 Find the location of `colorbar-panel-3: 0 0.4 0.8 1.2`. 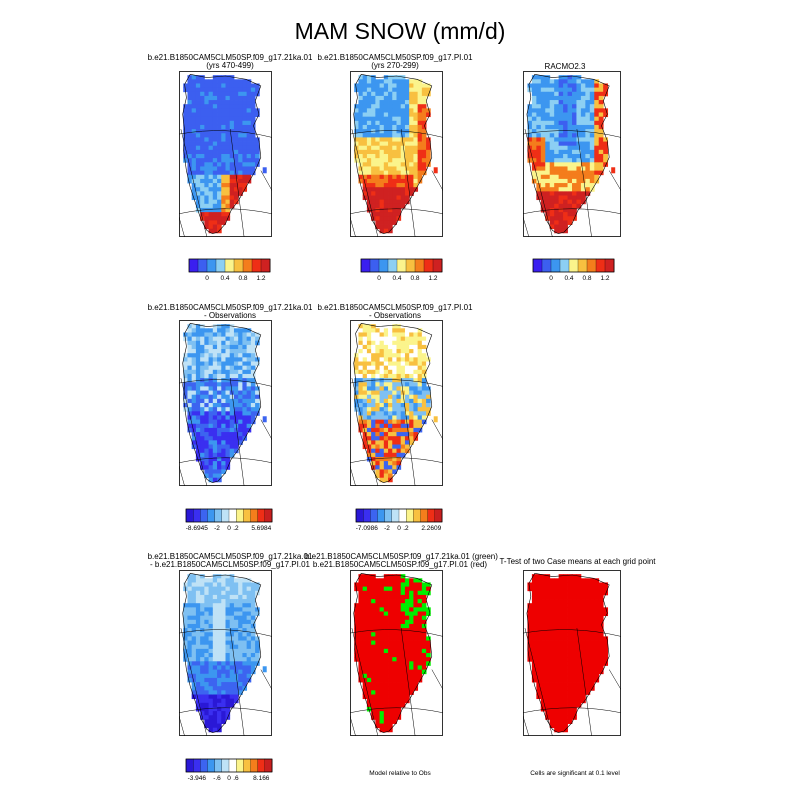

colorbar-panel-3: 0 0.4 0.8 1.2 is located at coordinates (573, 270).